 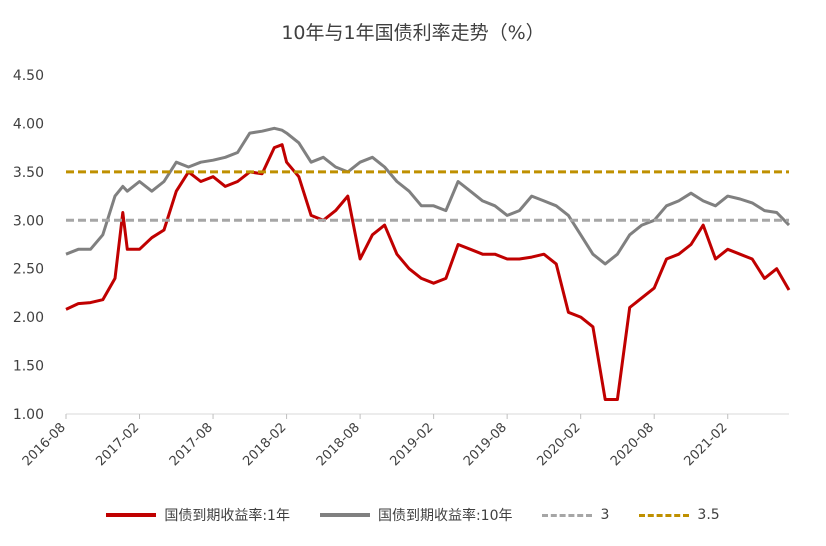 What do you see at coordinates (28, 173) in the screenshot?
I see `y-tick-label-5: 3.50` at bounding box center [28, 173].